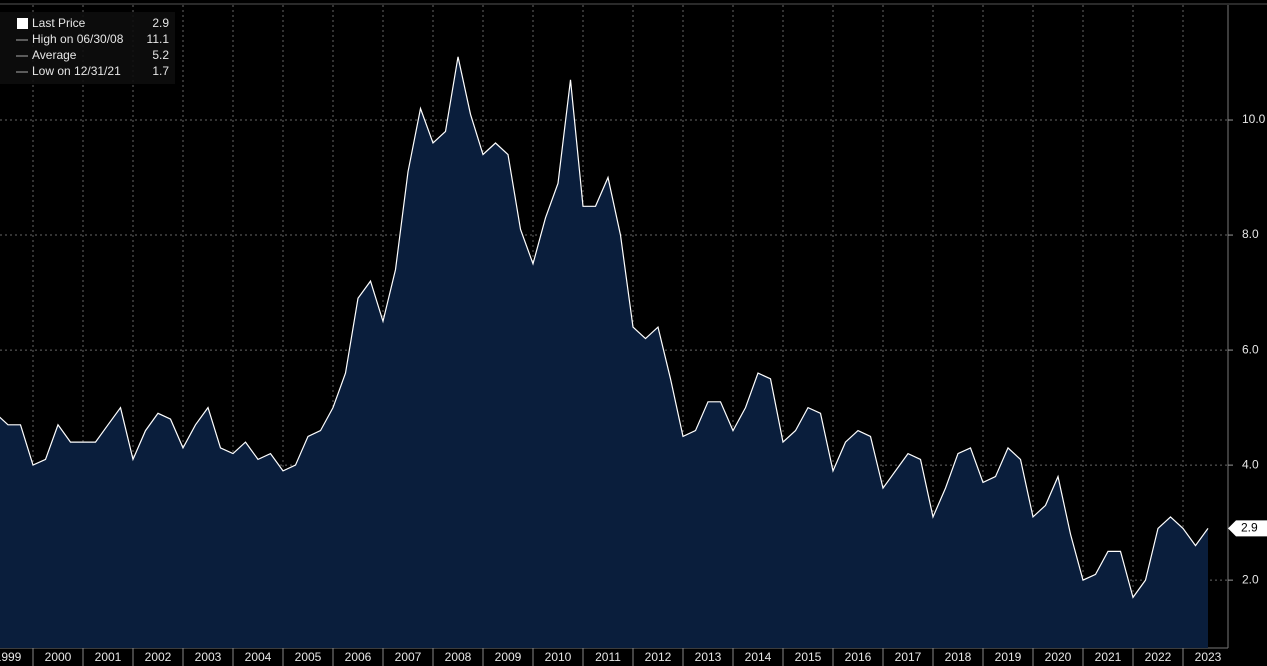  Describe the element at coordinates (11, 657) in the screenshot. I see `x-tick-label: 1999` at that location.